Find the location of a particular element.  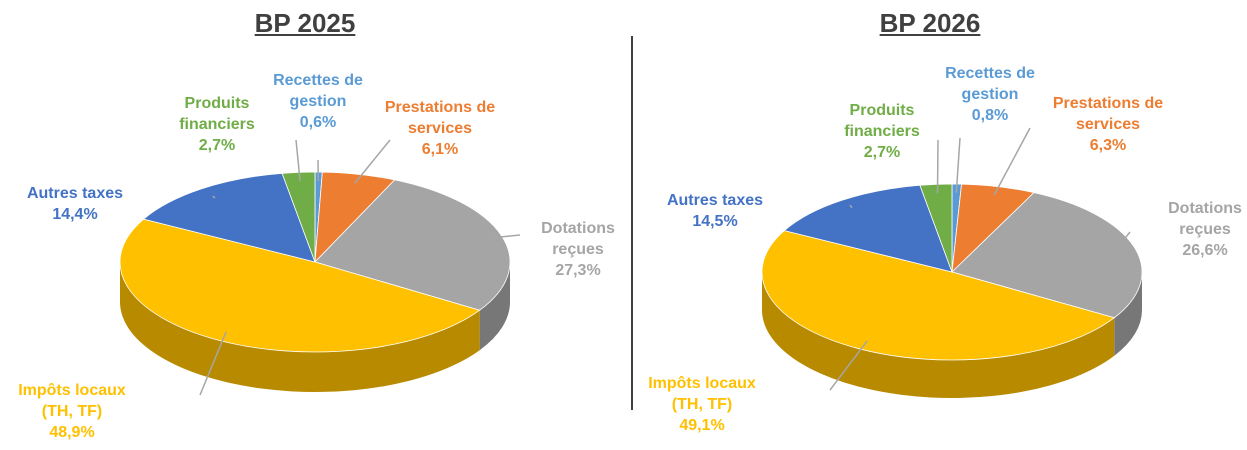

data-label: Prestations de services 6,3% is located at coordinates (1108, 124).